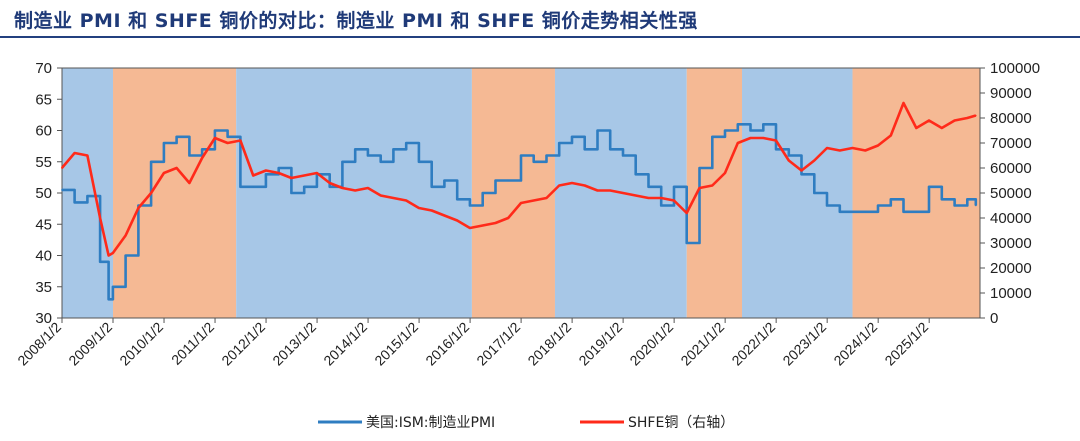 Image resolution: width=1080 pixels, height=441 pixels. I want to click on x-tick-label-2: 2010/1/2, so click(141, 344).